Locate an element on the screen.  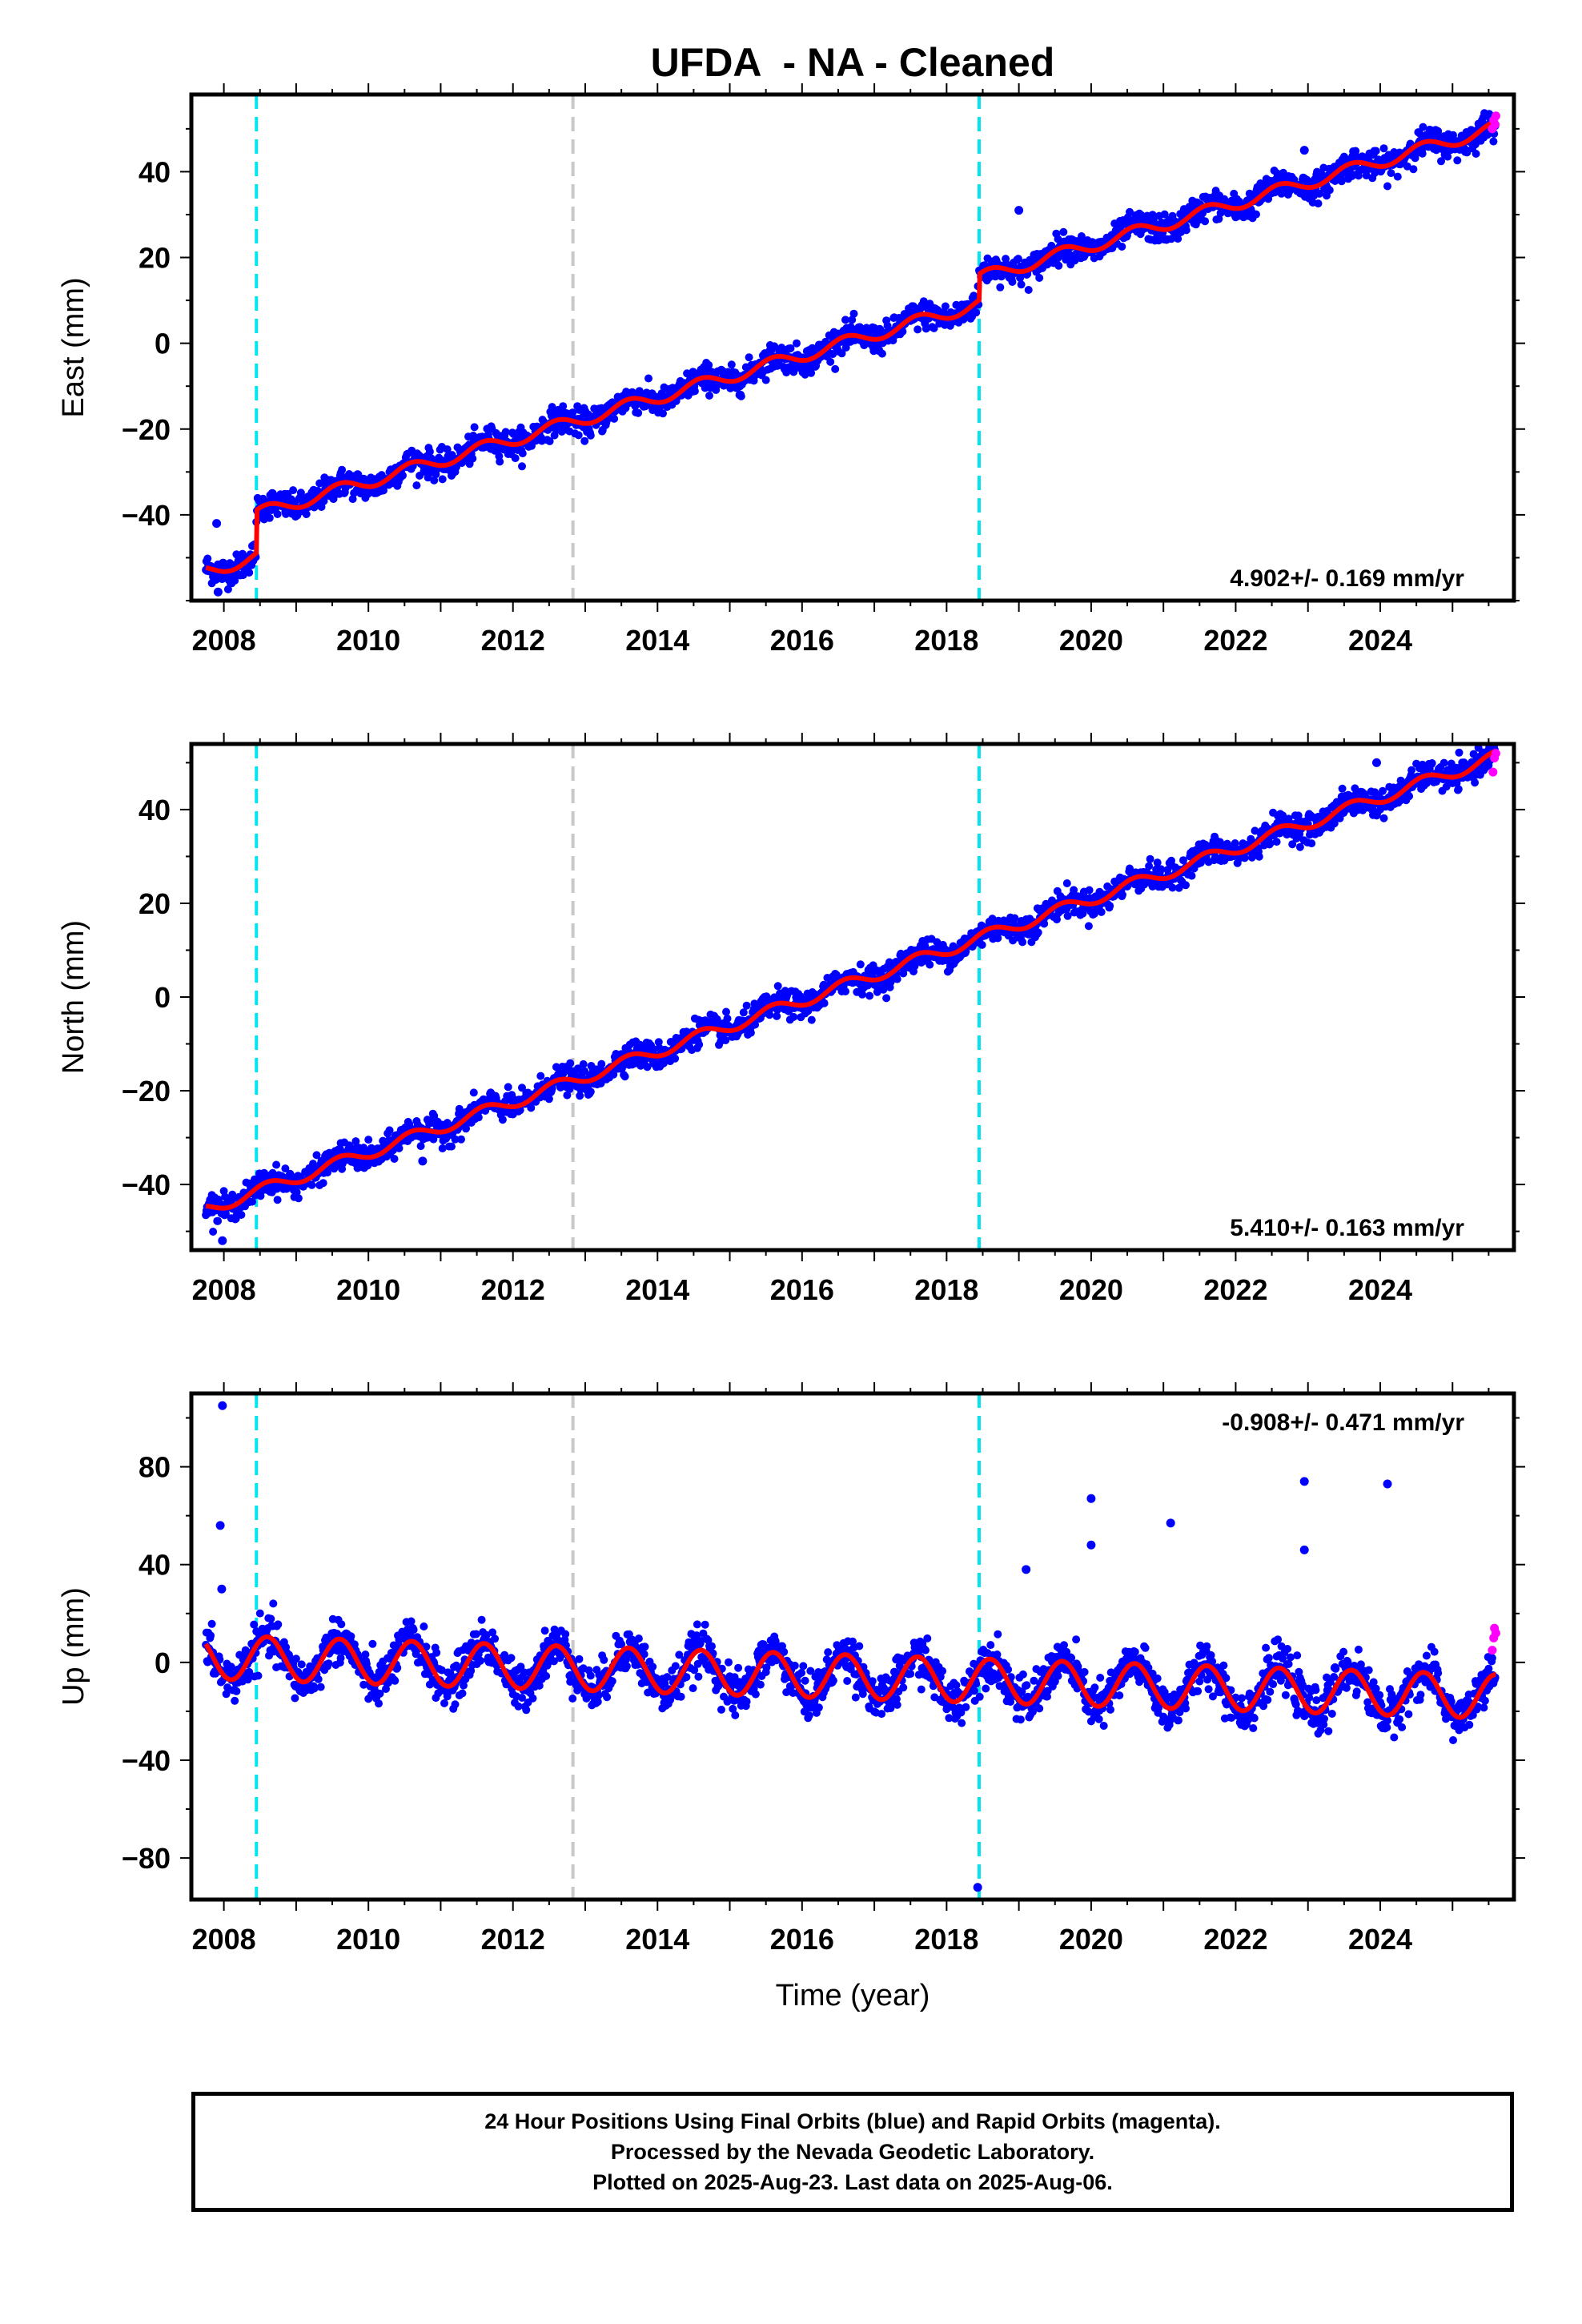
x-tick-label: 2018 is located at coordinates (946, 1289).